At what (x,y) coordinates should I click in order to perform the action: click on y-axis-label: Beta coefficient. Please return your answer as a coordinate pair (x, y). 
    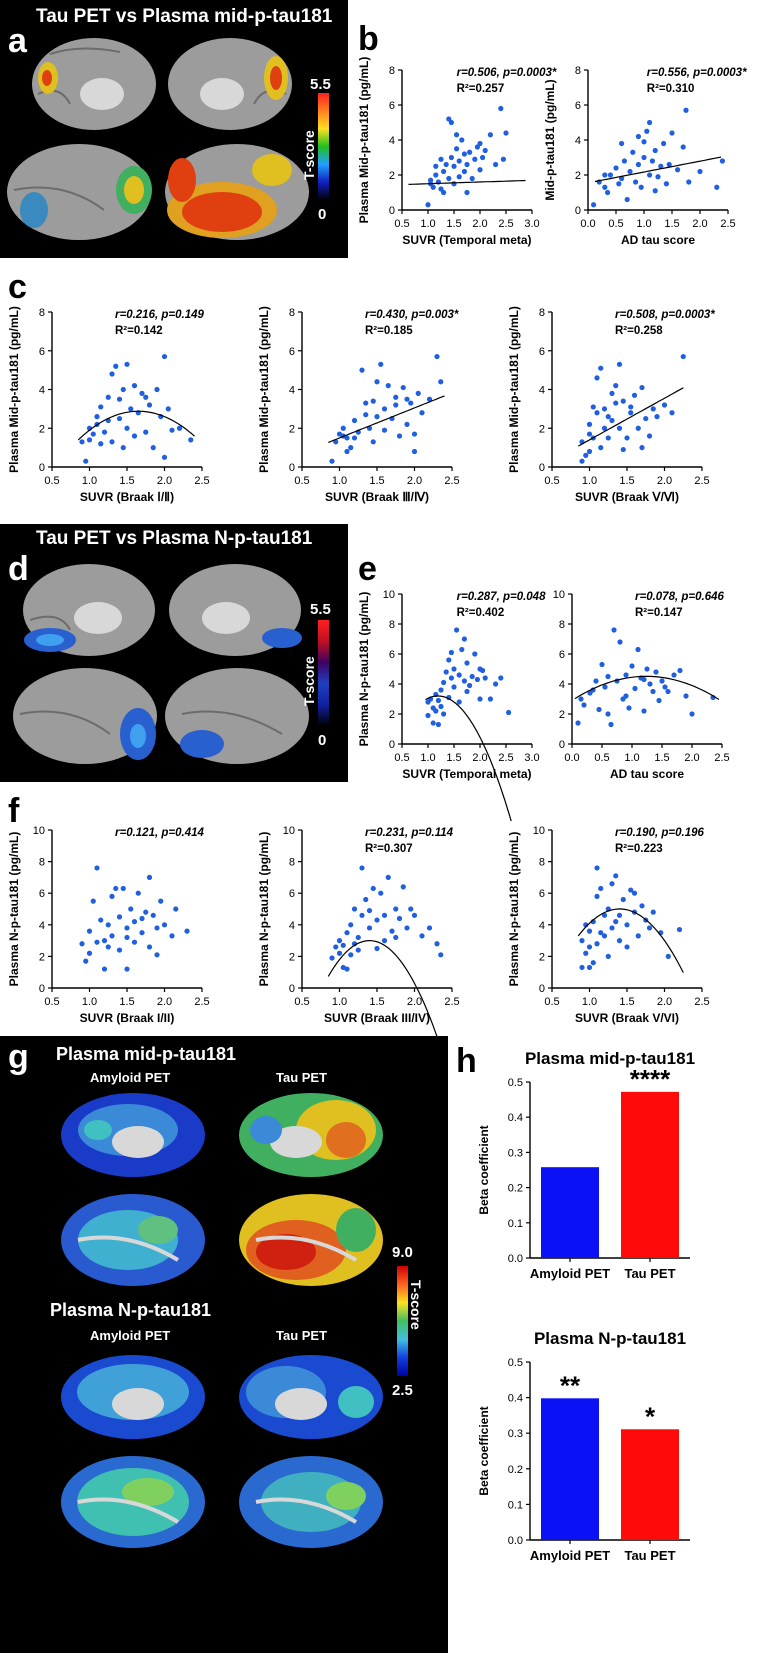
    Looking at the image, I should click on (484, 1169).